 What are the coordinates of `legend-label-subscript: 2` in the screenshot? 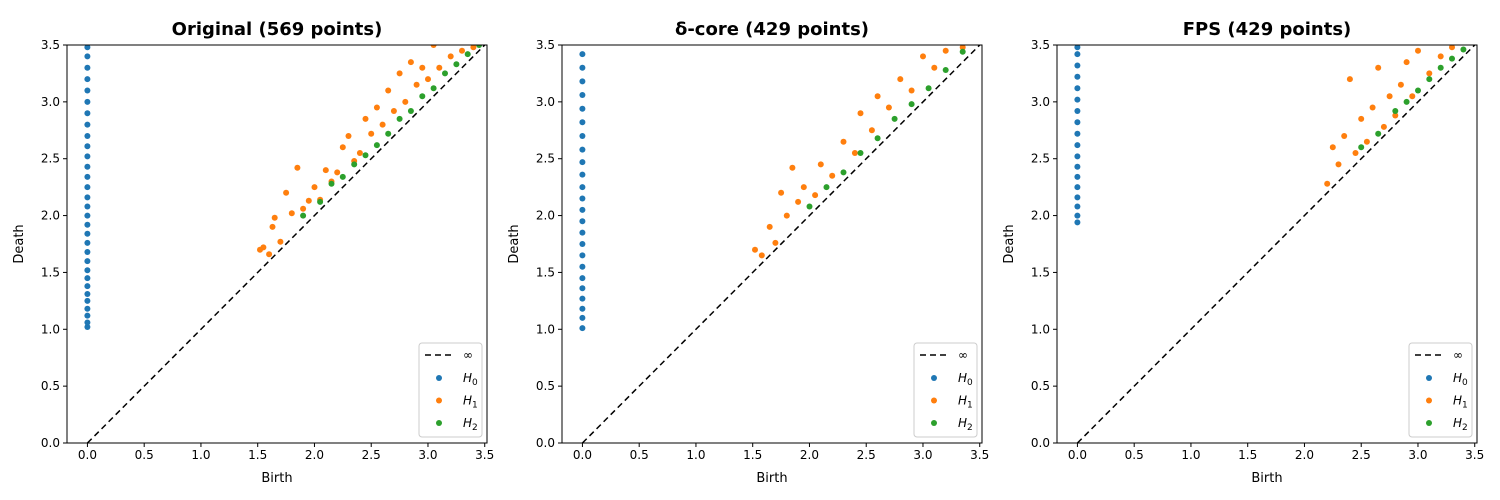 It's located at (1465, 428).